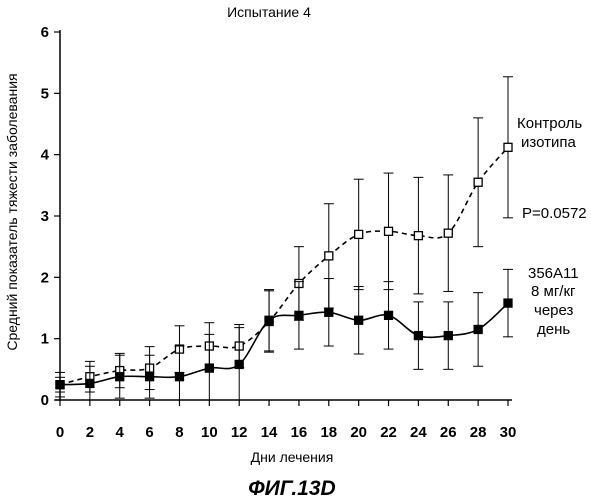 This screenshot has height=500, width=591. I want to click on y-tick-label: 3, so click(45, 216).